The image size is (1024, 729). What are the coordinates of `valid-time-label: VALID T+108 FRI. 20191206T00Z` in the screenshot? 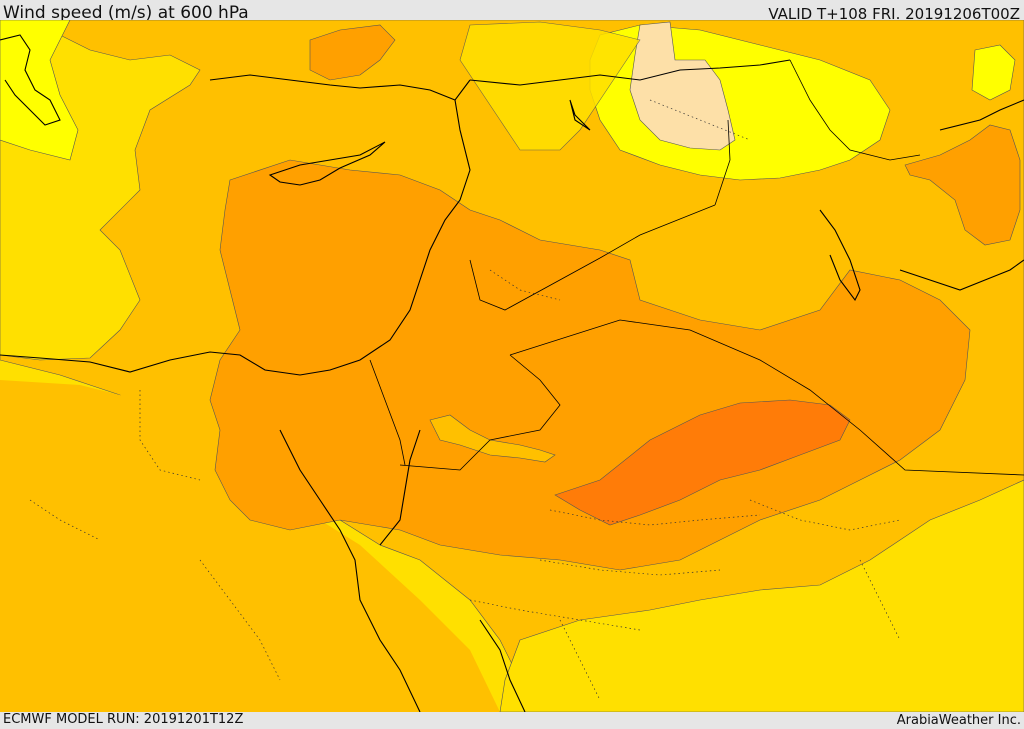 It's located at (894, 14).